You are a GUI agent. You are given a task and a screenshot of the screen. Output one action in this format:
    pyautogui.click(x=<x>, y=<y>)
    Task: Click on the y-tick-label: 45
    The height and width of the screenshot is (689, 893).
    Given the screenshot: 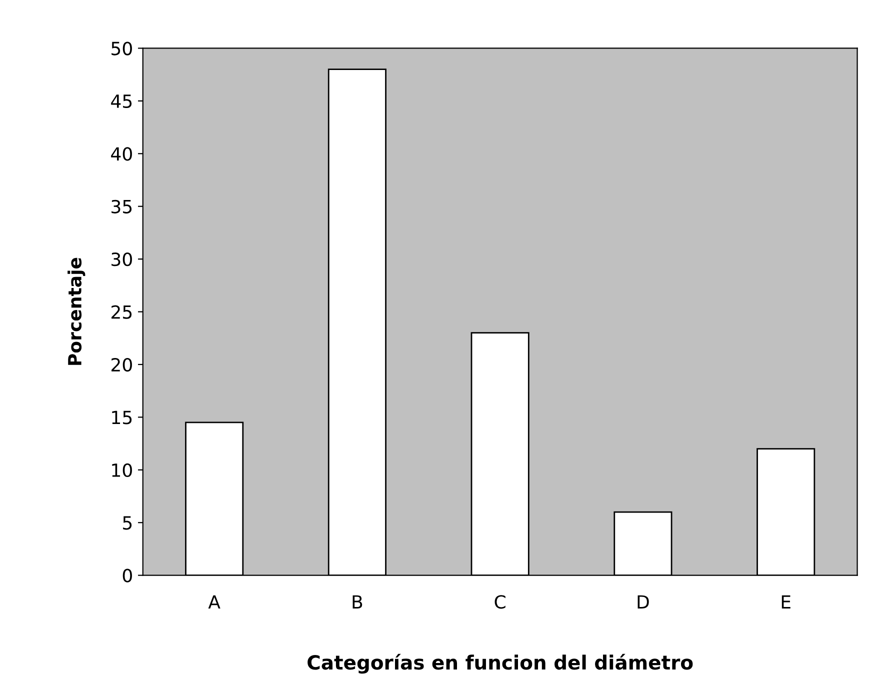 What is the action you would take?
    pyautogui.click(x=121, y=101)
    